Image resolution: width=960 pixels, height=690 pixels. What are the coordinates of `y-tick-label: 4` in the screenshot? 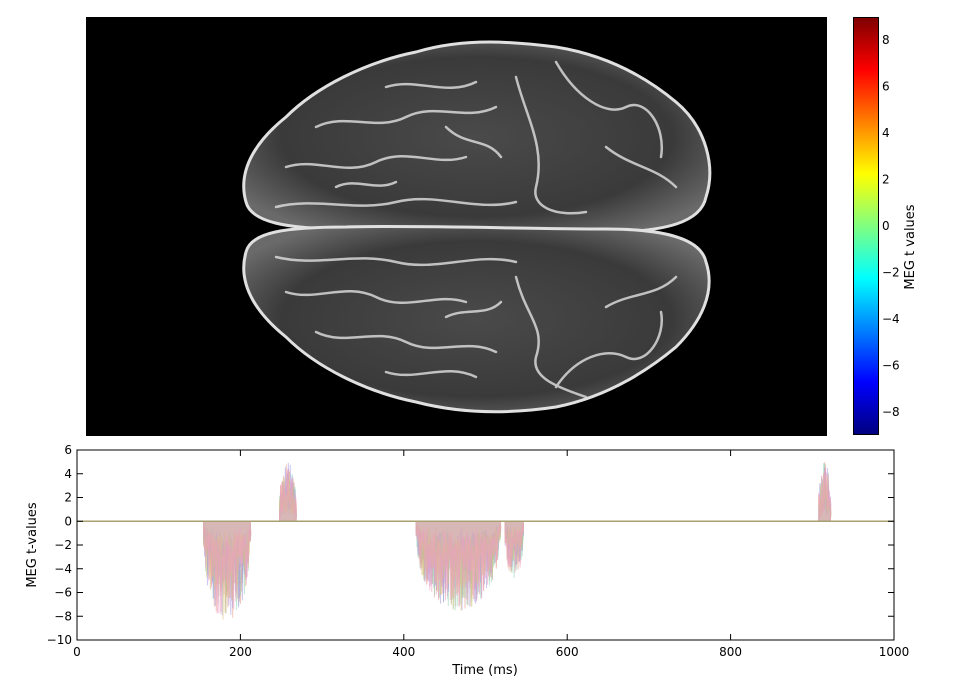 It's located at (68, 474).